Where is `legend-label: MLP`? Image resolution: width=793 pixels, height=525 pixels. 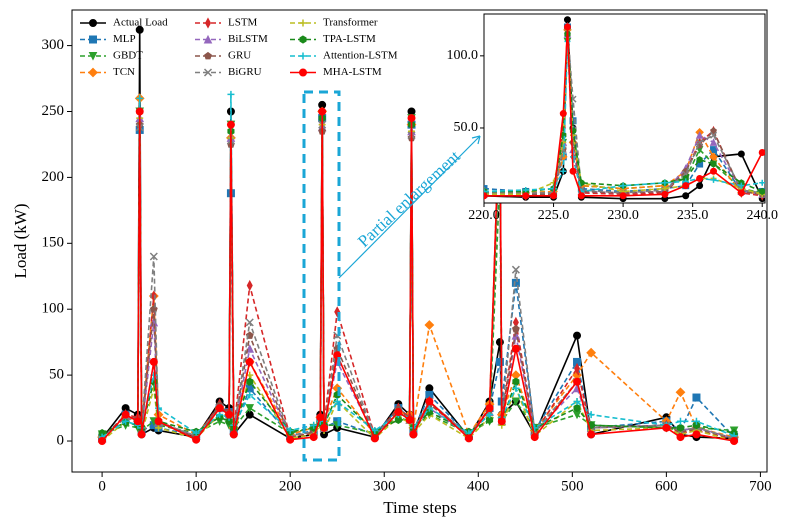
legend-label: MLP is located at coordinates (124, 39).